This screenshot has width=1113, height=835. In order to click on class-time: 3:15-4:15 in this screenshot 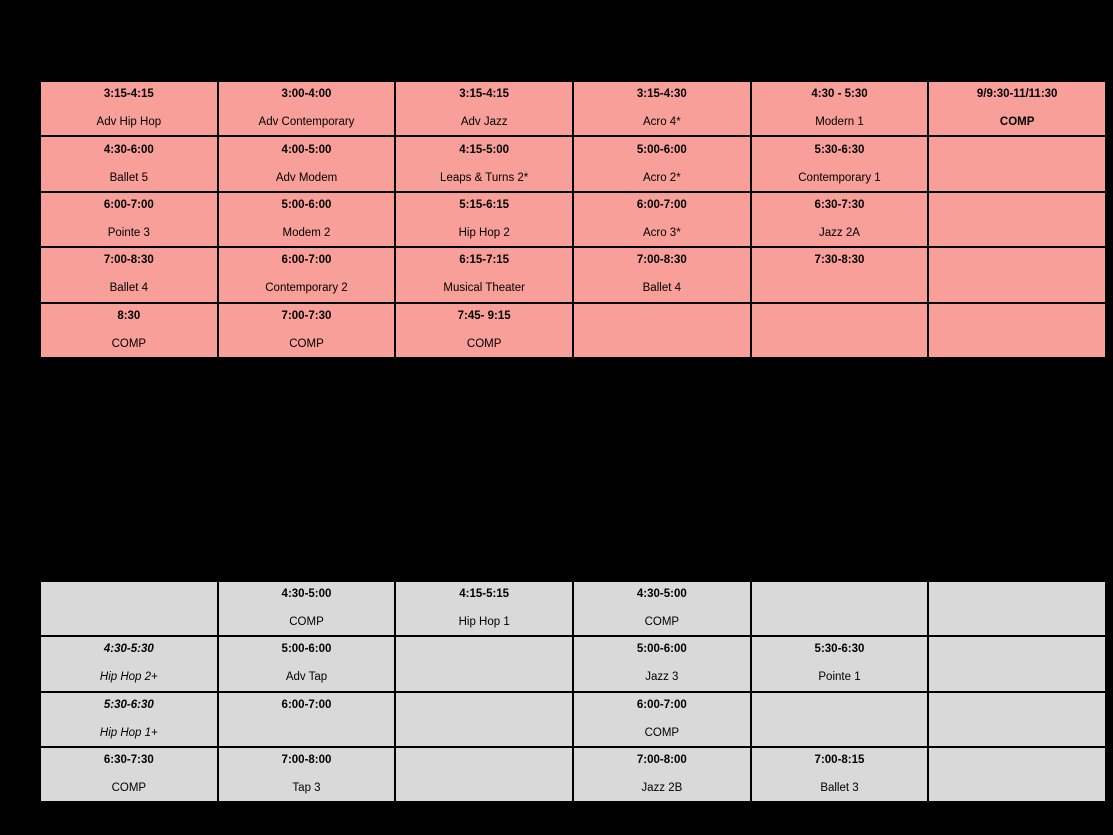, I will do `click(484, 94)`.